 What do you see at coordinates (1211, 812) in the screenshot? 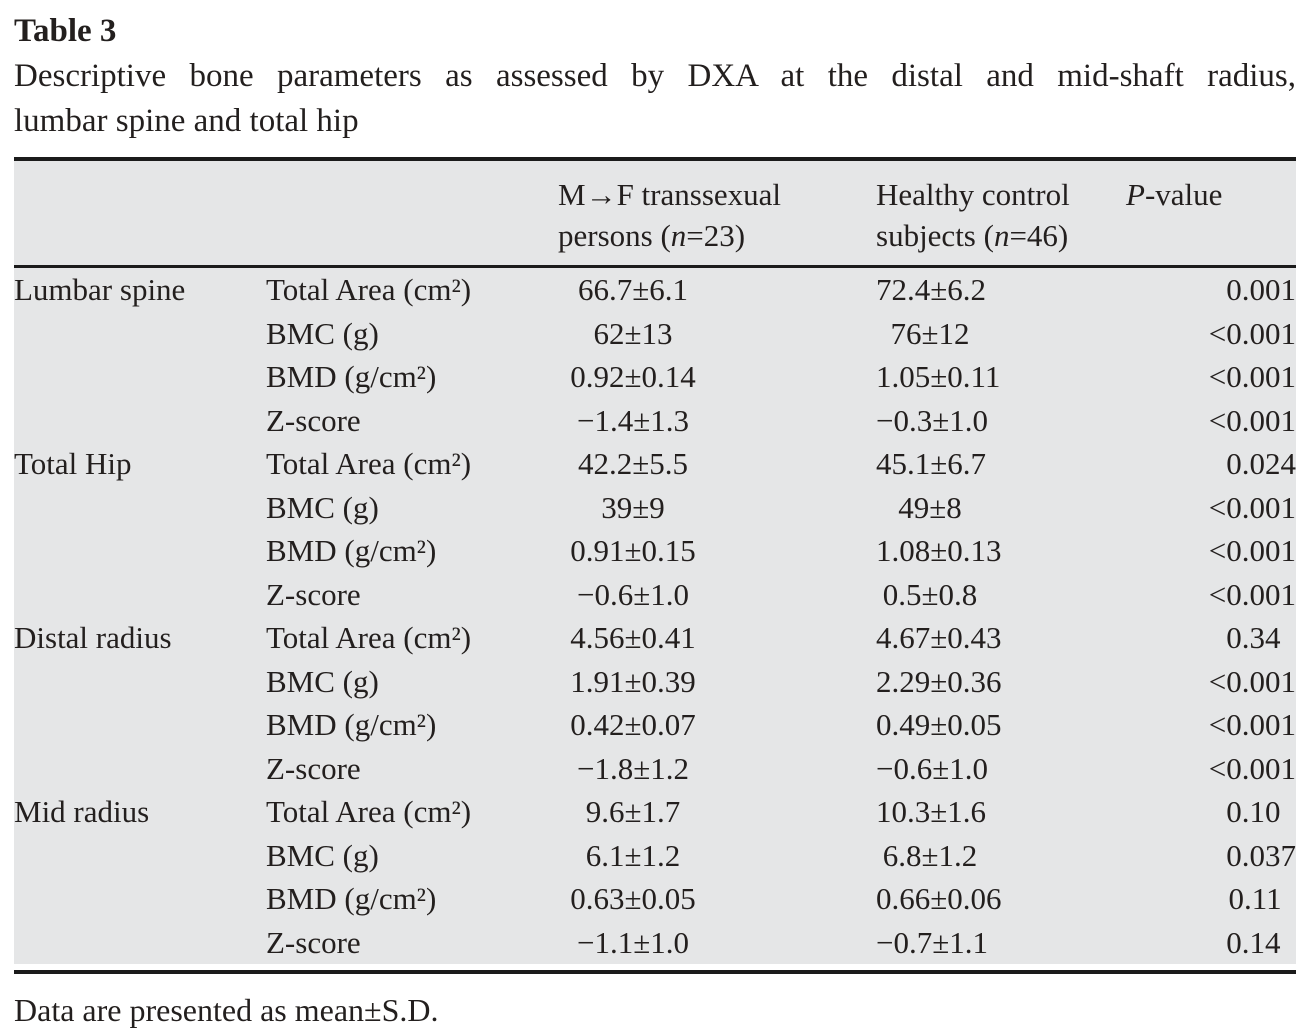
I see `p-value-cell: 0.101` at bounding box center [1211, 812].